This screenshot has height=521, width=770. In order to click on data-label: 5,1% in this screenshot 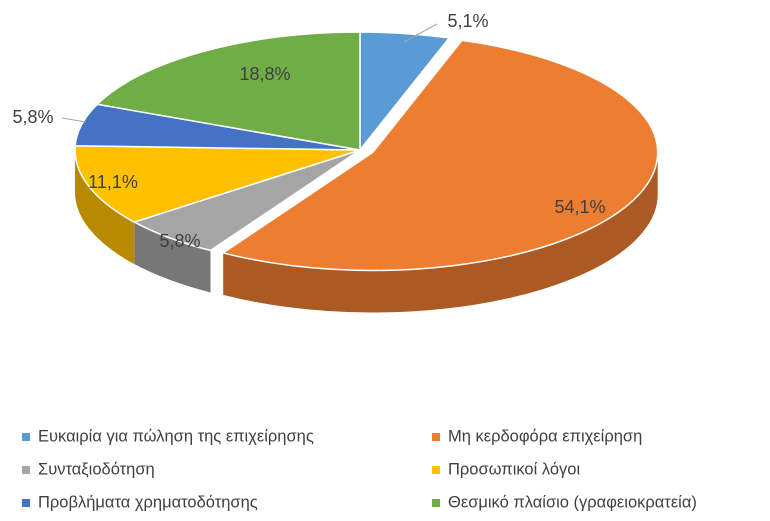, I will do `click(467, 21)`.